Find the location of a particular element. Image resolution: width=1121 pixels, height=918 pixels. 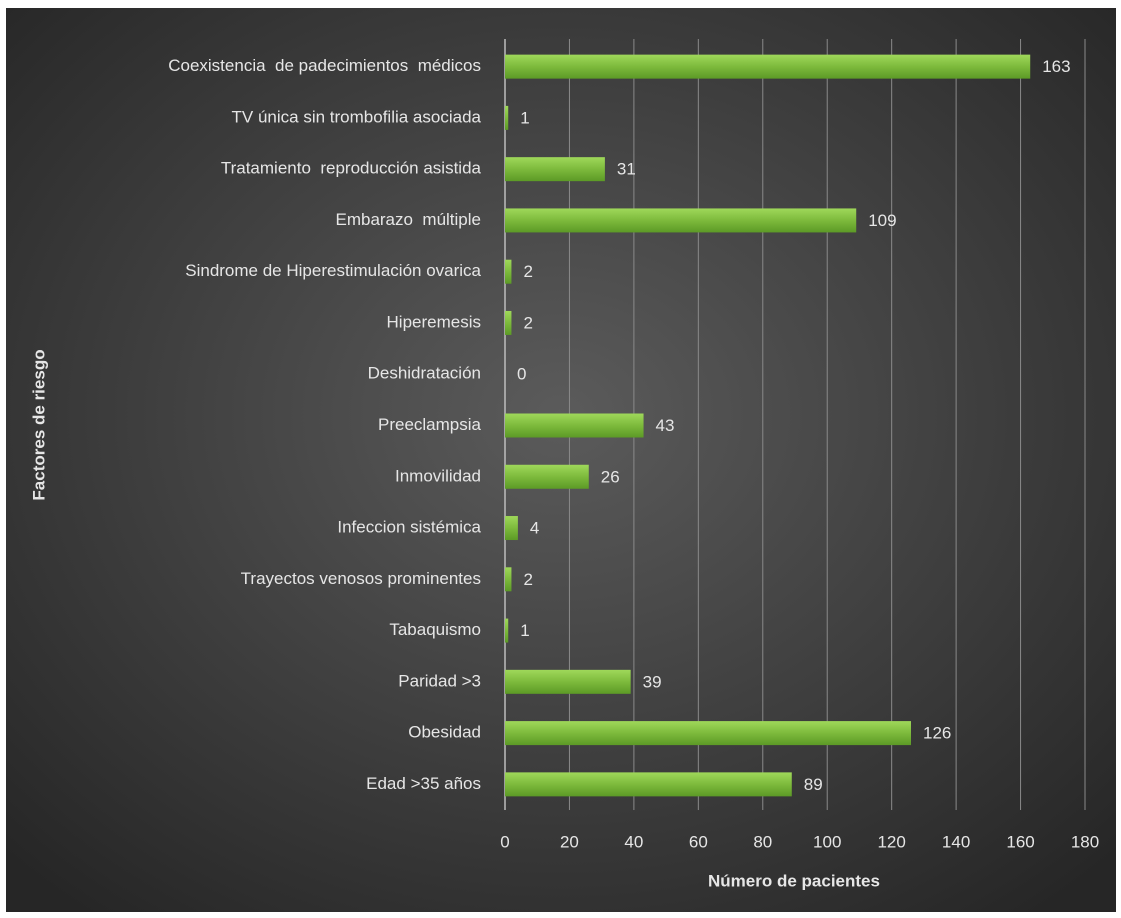

y-tick-label: Hiperemesis is located at coordinates (434, 321).